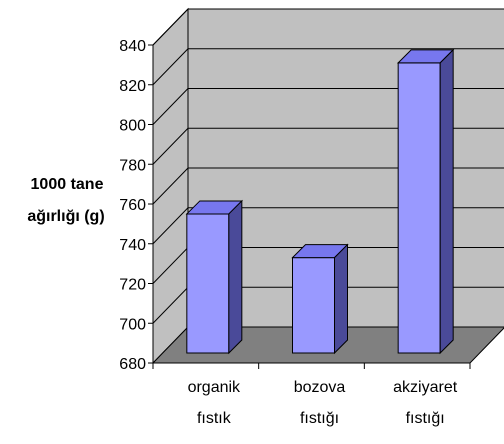 The height and width of the screenshot is (444, 504). I want to click on y-tick-label: 760, so click(132, 205).